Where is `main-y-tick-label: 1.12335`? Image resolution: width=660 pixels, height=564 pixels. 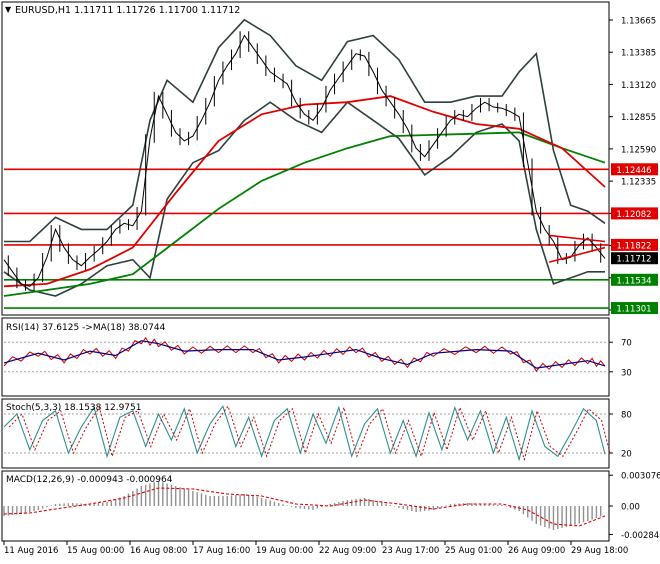
main-y-tick-label: 1.12335 is located at coordinates (638, 183).